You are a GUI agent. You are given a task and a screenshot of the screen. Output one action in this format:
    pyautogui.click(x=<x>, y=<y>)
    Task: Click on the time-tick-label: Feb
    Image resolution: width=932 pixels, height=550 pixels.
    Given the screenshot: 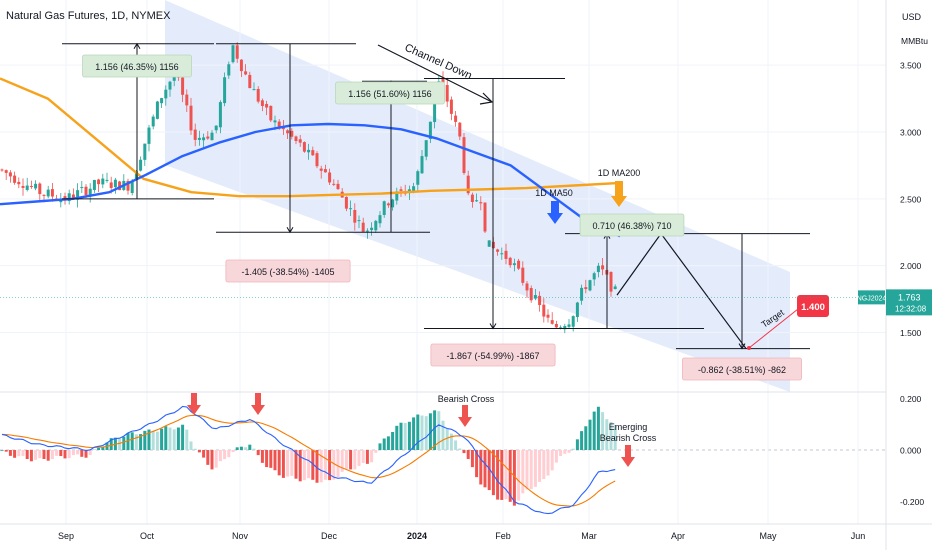 What is the action you would take?
    pyautogui.click(x=503, y=536)
    